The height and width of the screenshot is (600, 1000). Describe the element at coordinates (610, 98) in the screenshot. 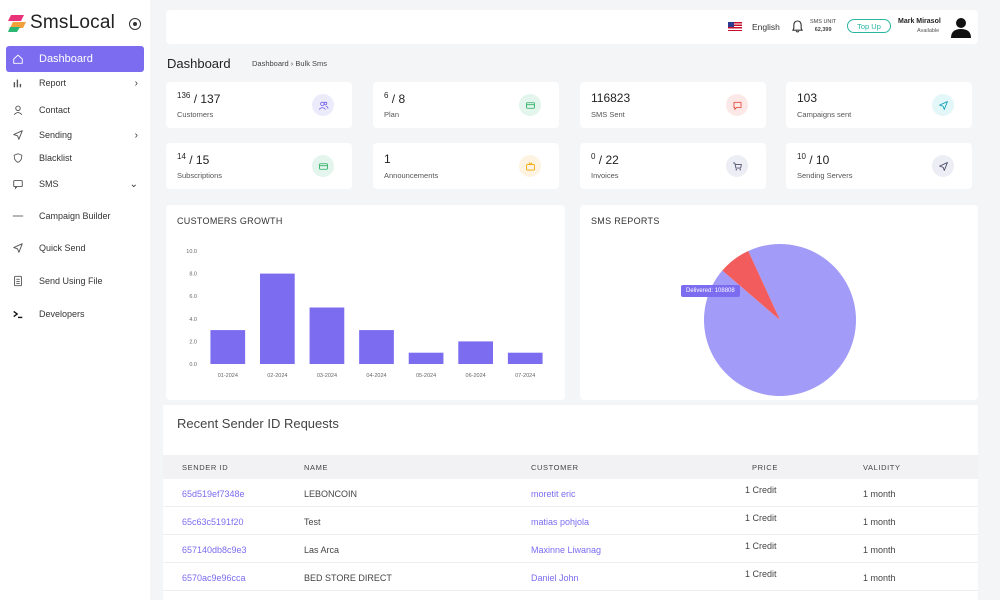

I see `stat-value: 116823` at that location.